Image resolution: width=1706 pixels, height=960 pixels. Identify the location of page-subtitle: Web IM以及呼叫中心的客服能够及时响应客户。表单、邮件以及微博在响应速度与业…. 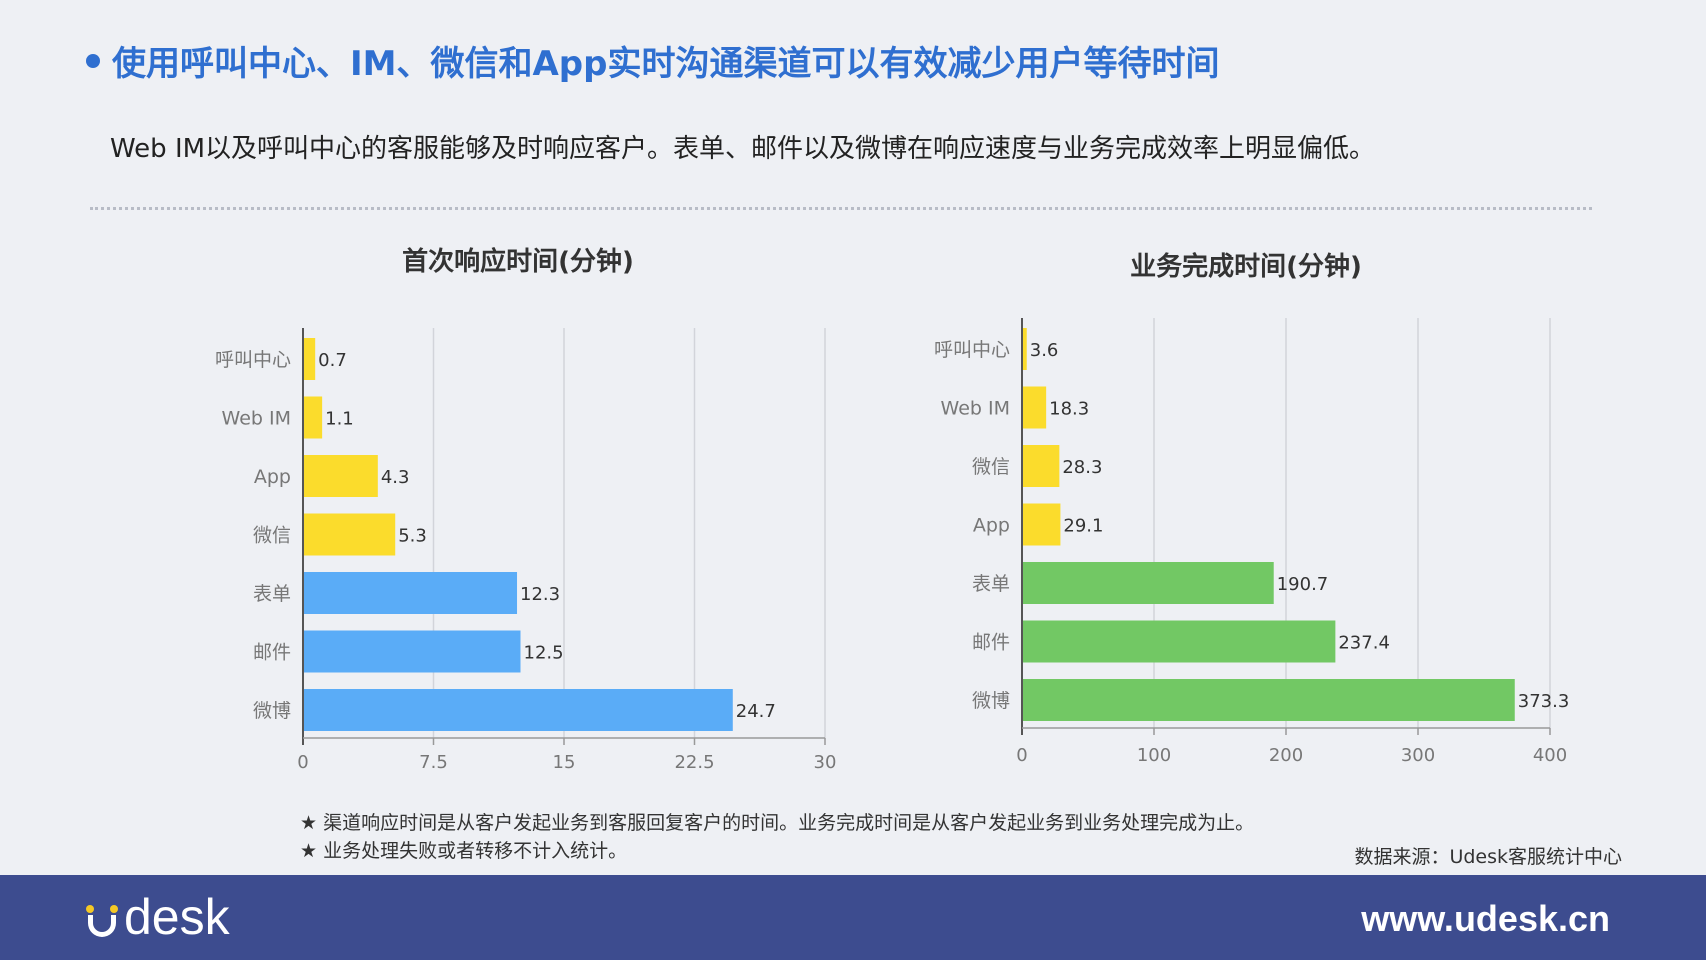
(743, 149).